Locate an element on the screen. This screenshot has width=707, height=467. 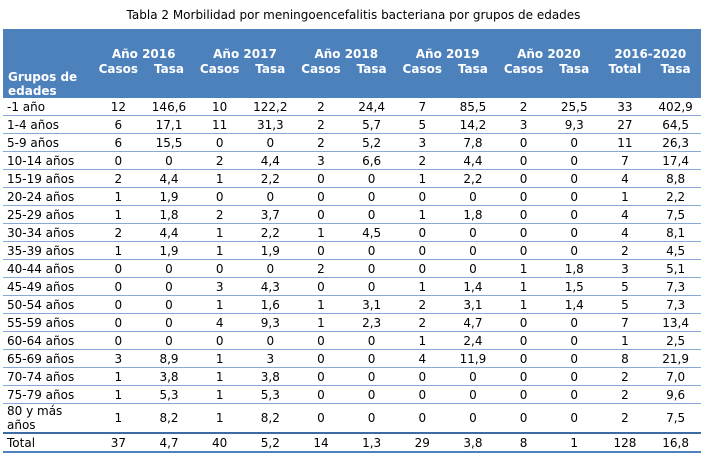
cell: 9,6 is located at coordinates (675, 394).